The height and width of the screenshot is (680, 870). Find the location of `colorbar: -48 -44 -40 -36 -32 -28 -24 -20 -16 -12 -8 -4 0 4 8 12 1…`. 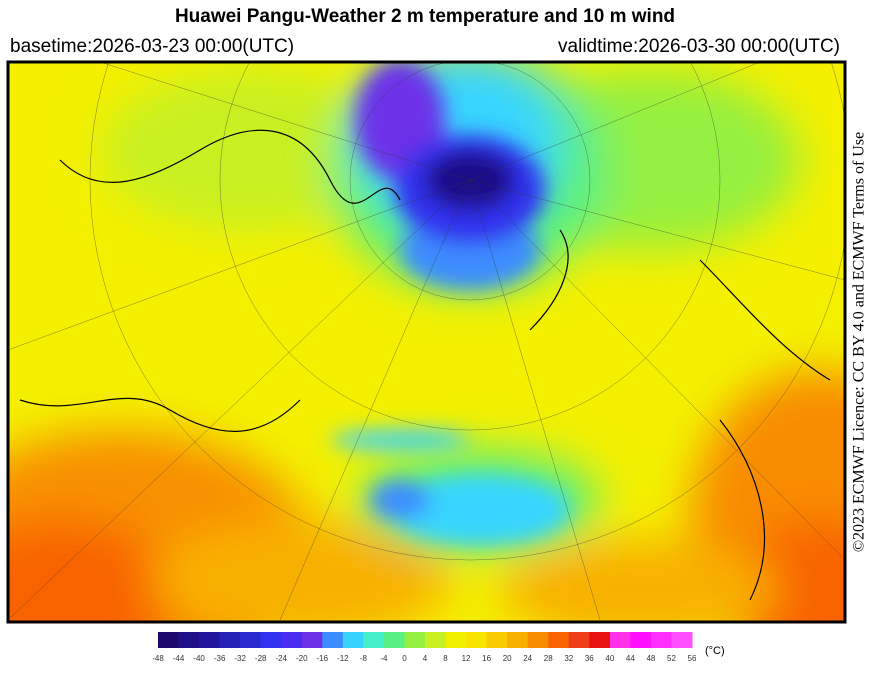

colorbar: -48 -44 -40 -36 -32 -28 -24 -20 -16 -12 -8 -4 0 4 8 12 1… is located at coordinates (424, 647).